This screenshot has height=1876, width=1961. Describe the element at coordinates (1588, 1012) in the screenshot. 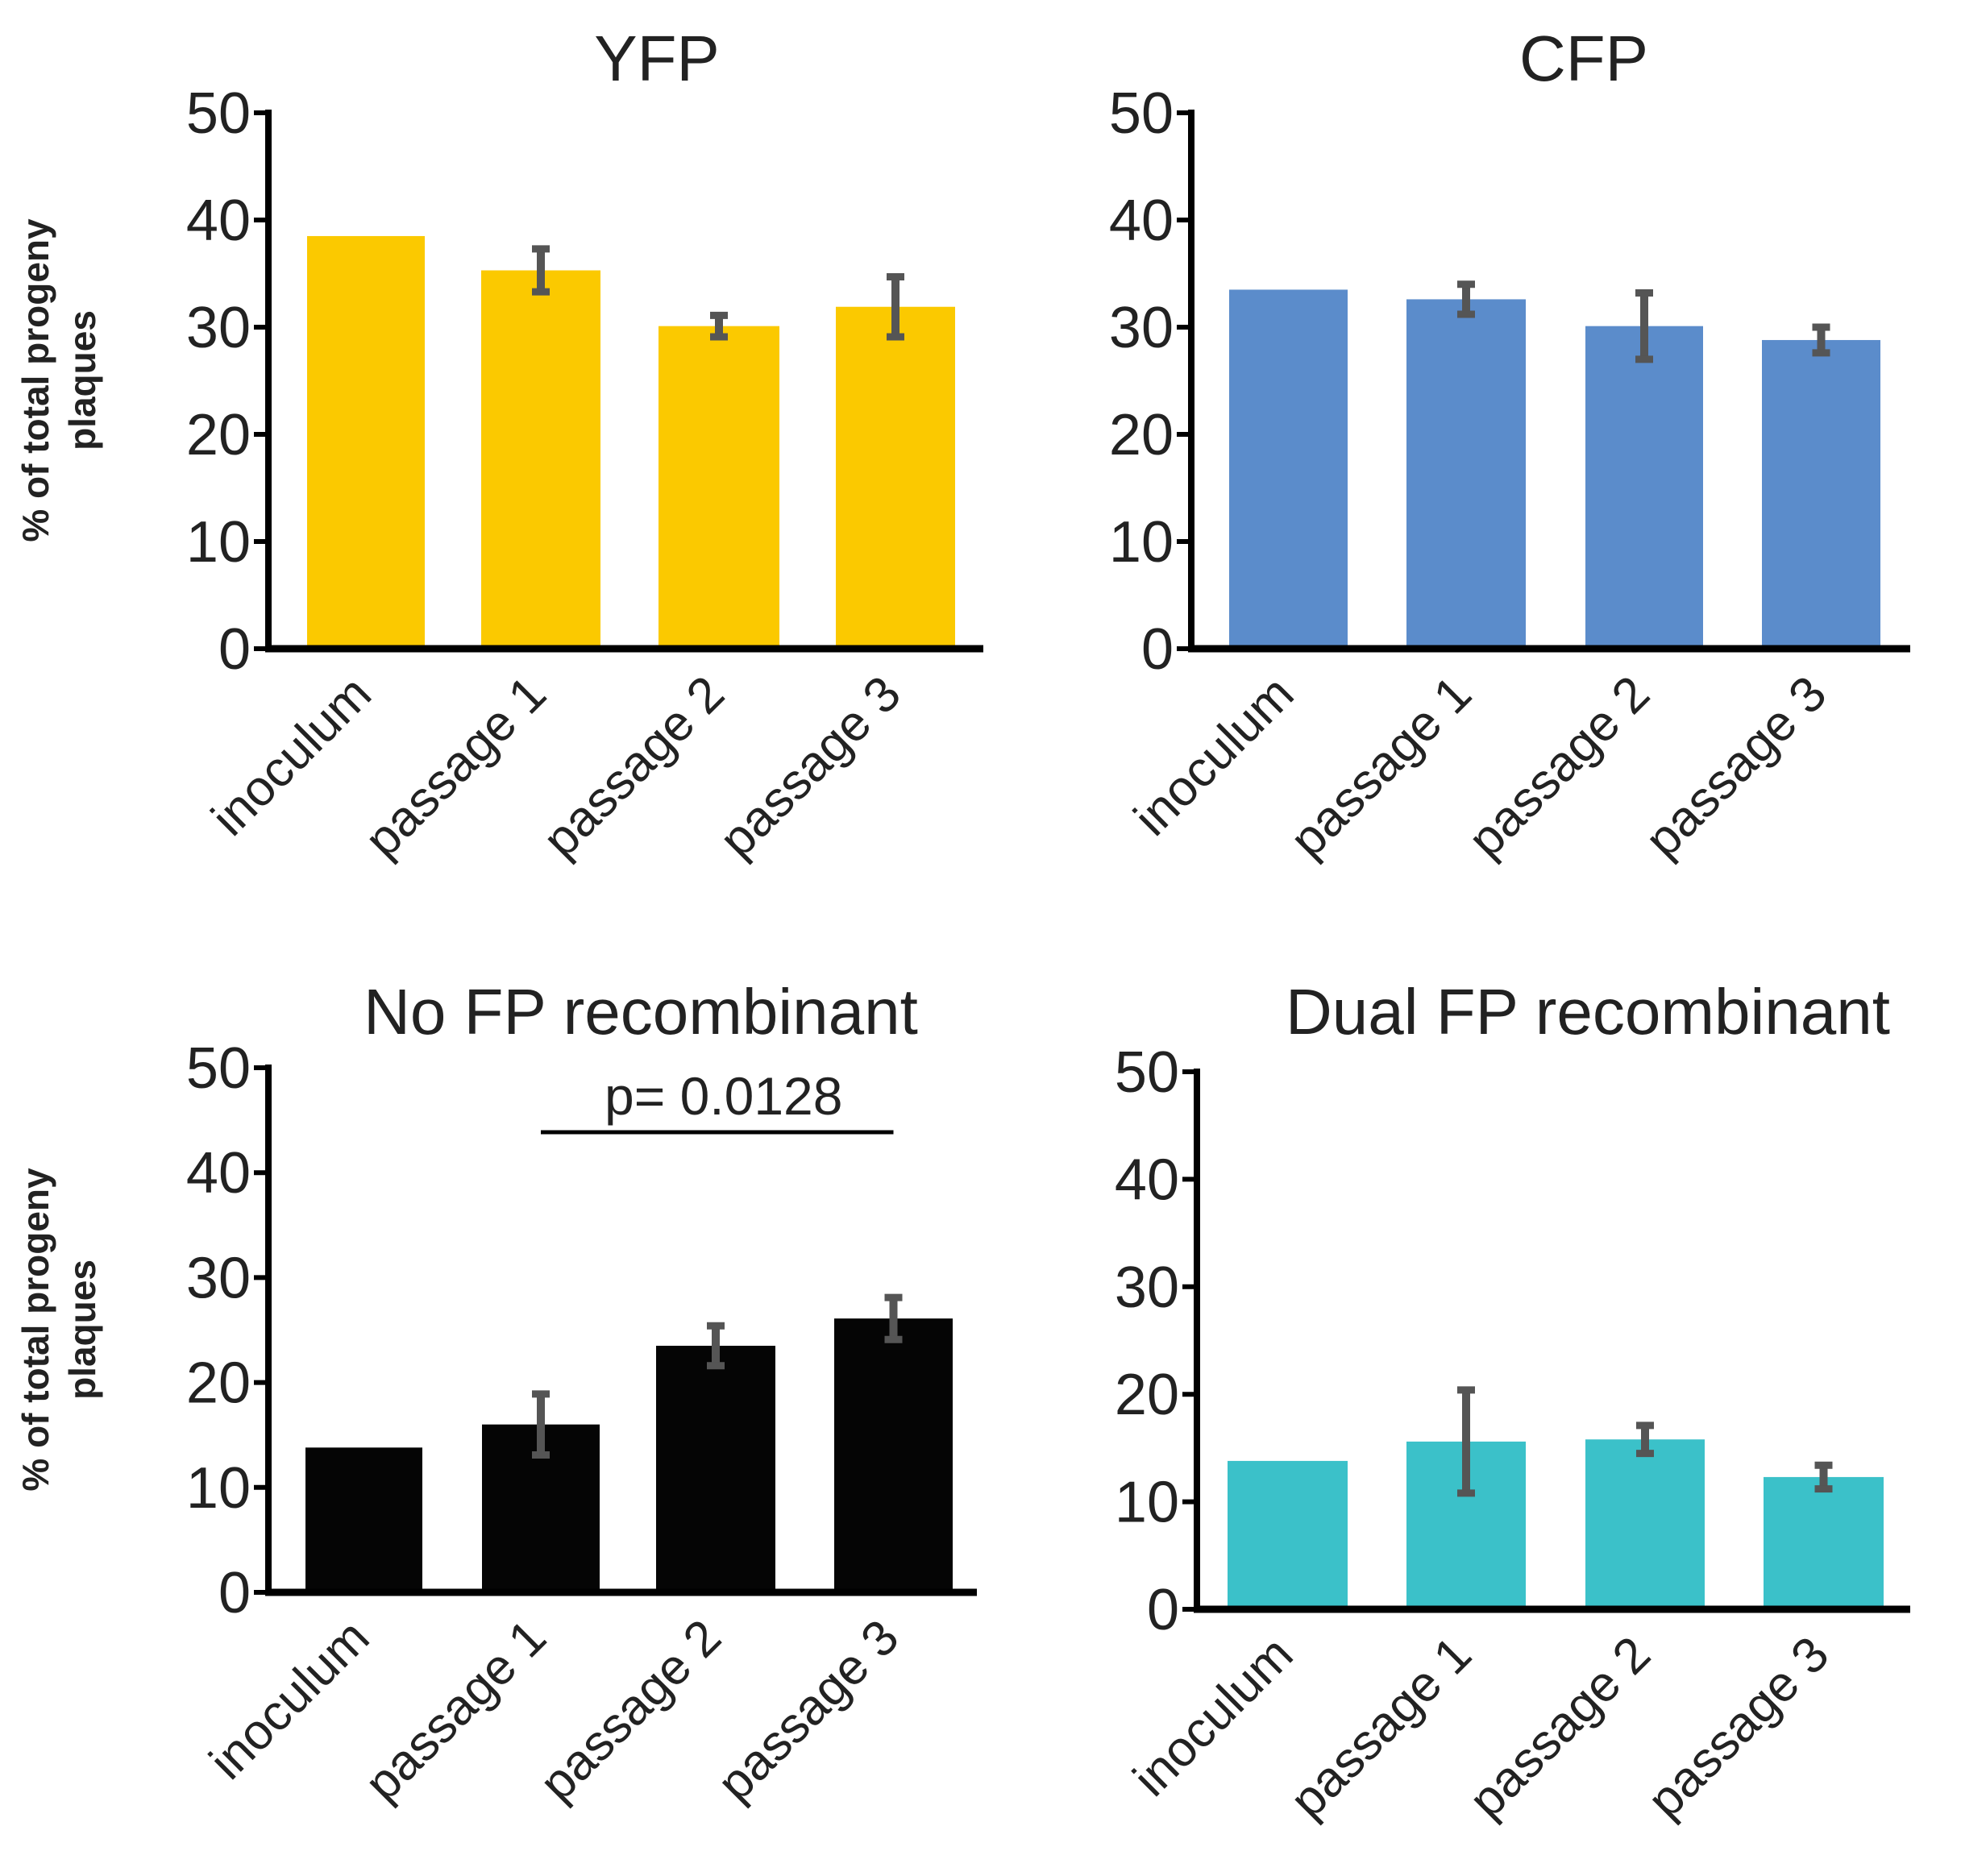

I see `panel-title: Dual FP recombinant` at that location.